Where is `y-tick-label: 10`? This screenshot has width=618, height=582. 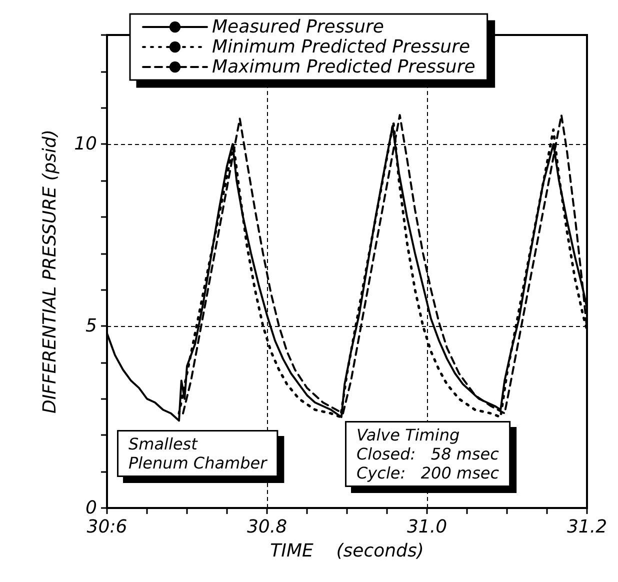
y-tick-label: 10 is located at coordinates (85, 144).